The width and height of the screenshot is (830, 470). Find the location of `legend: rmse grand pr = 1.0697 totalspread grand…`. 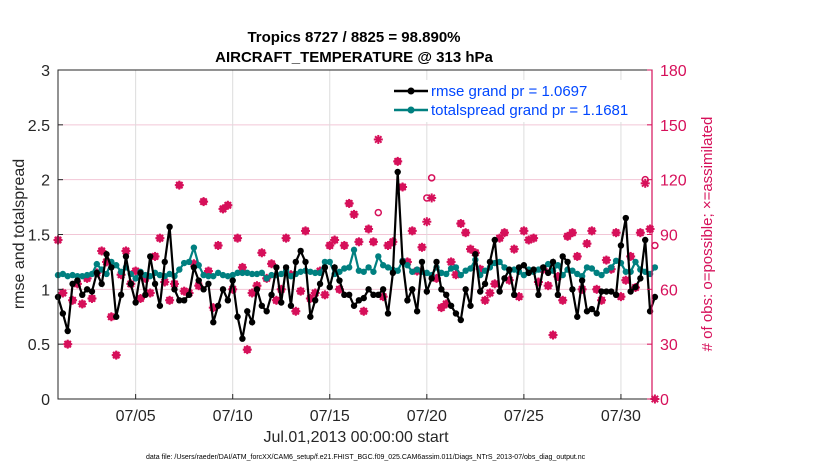

legend: rmse grand pr = 1.0697 totalspread grand… is located at coordinates (519, 101).